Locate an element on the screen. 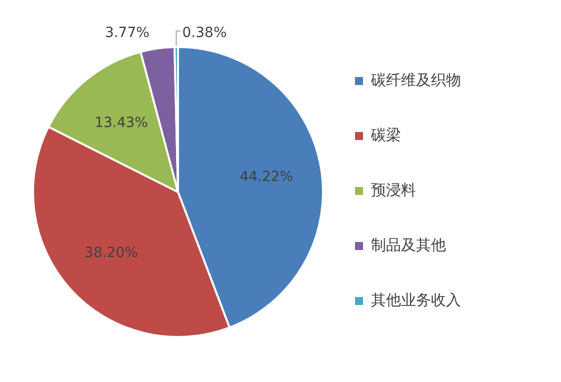 This screenshot has height=382, width=561. data-label: 38.20% is located at coordinates (111, 253).